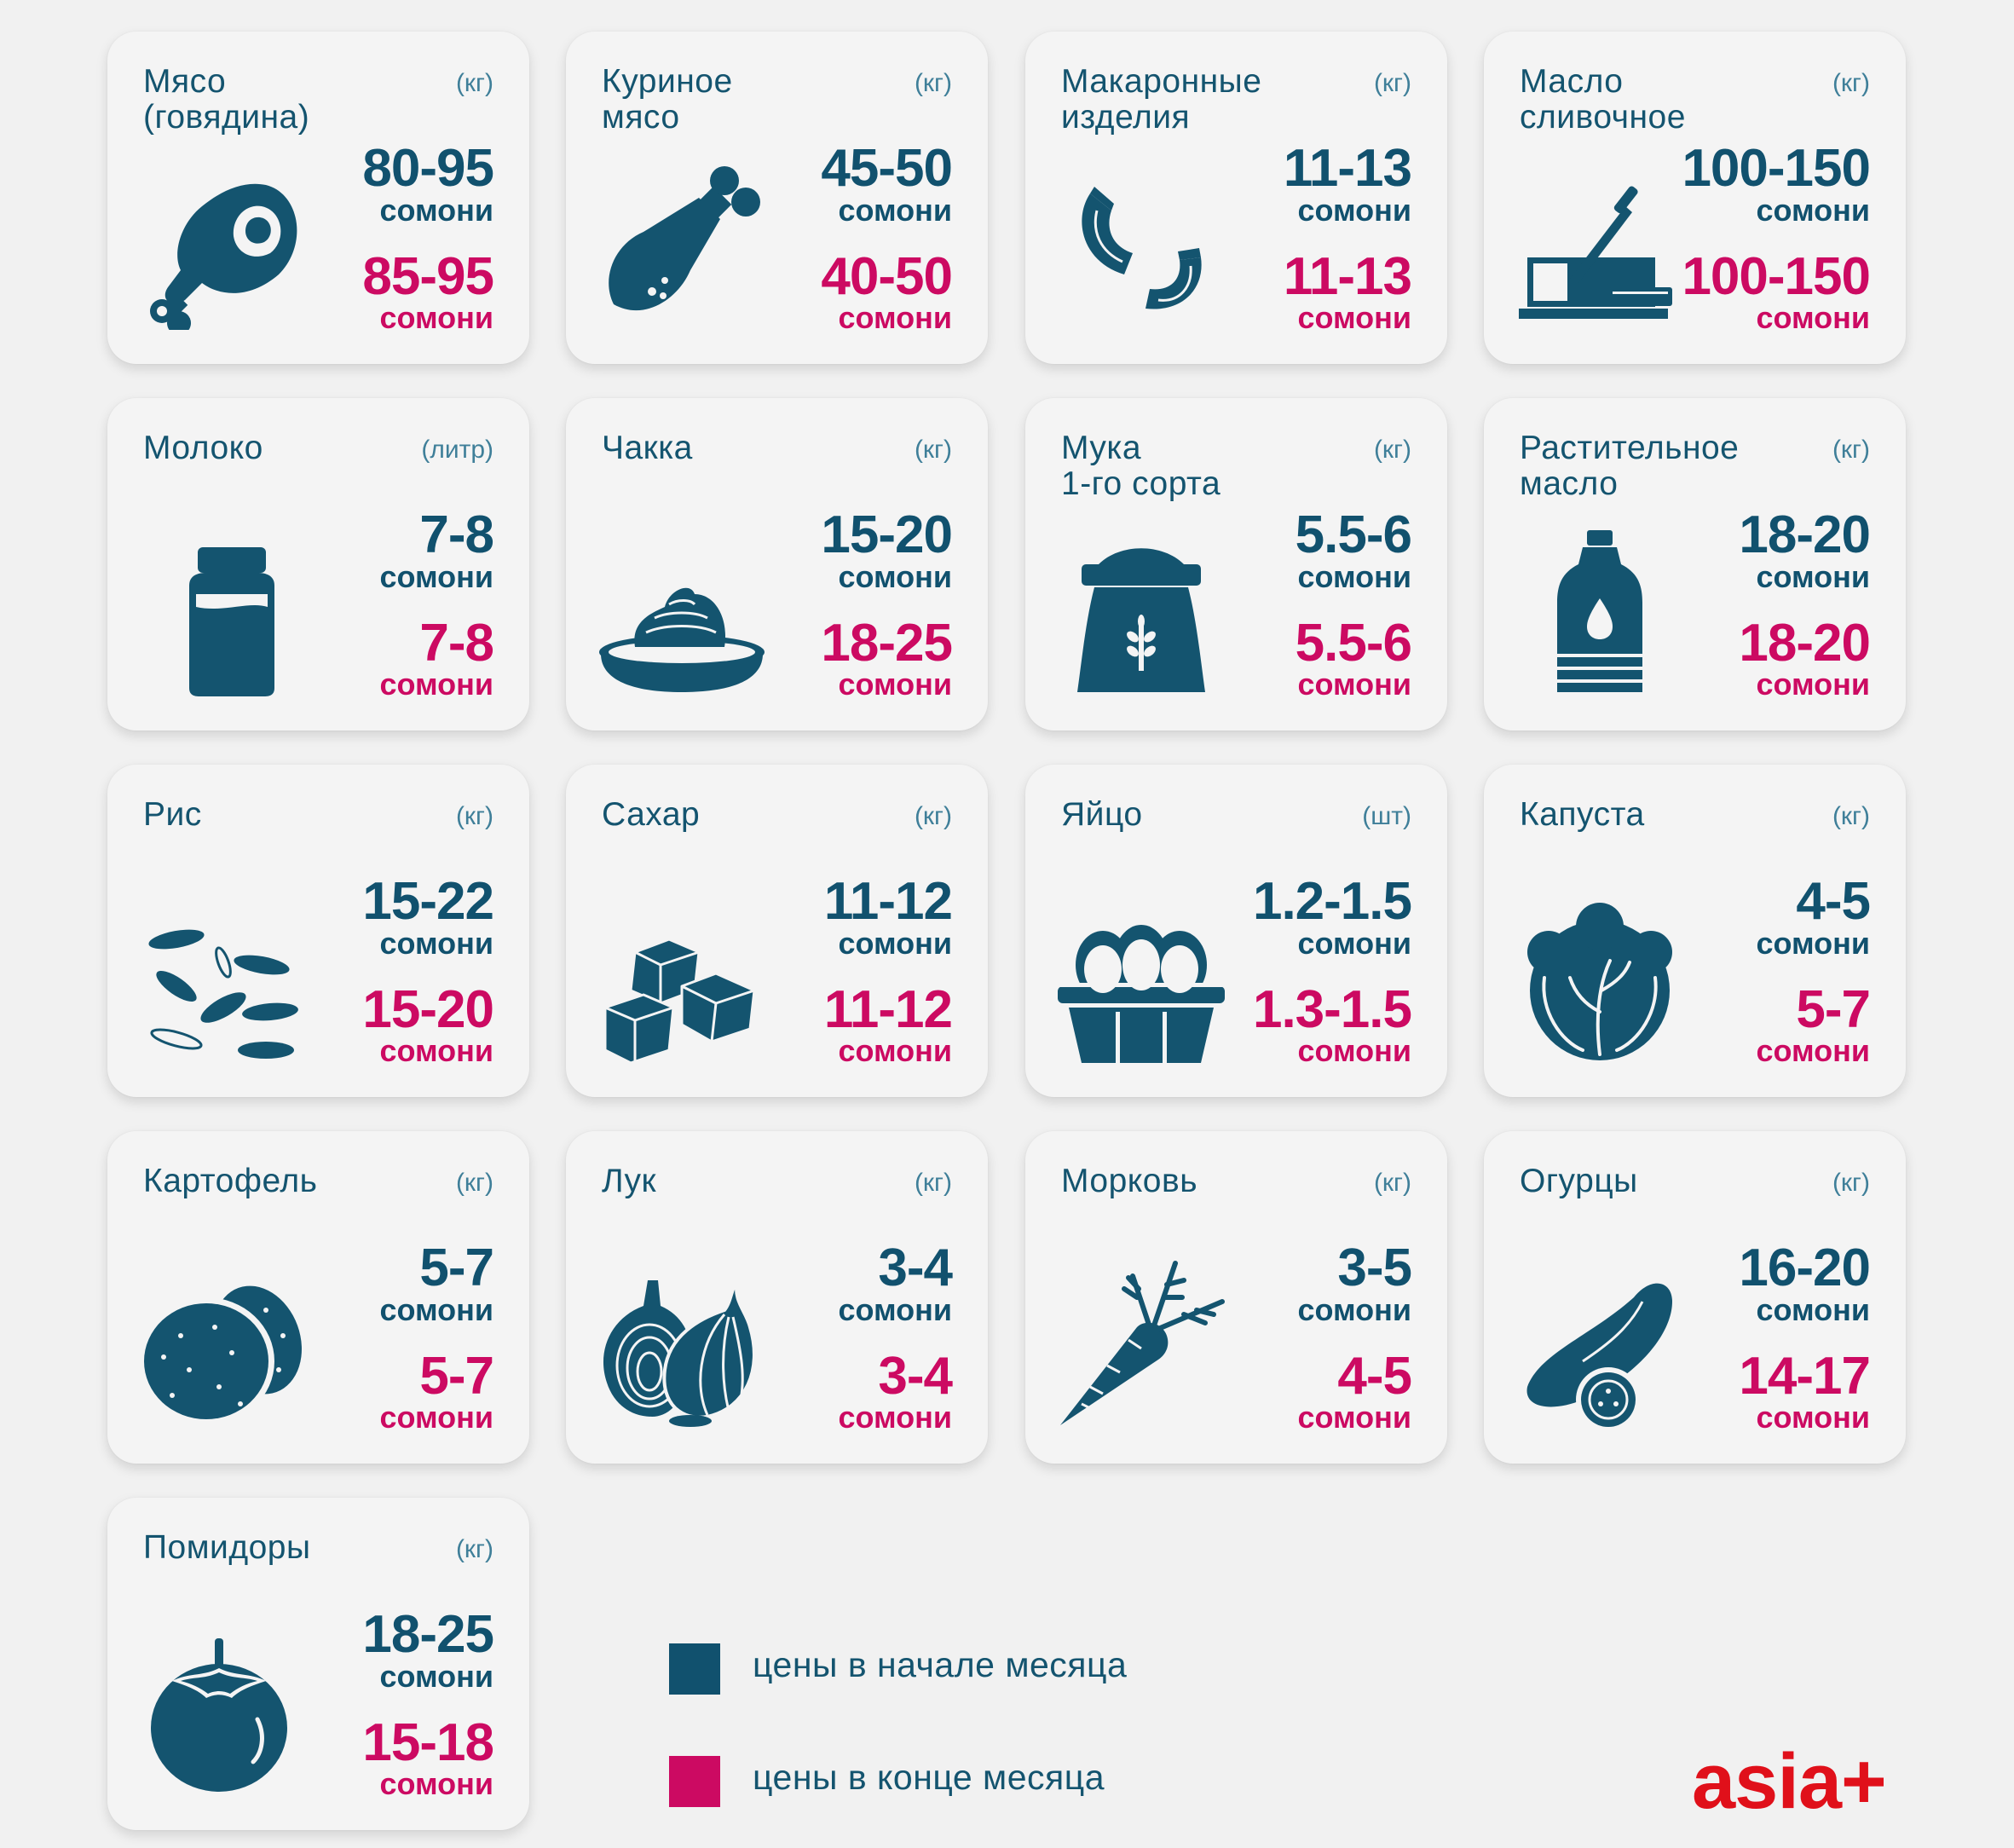 This screenshot has height=1848, width=2014. What do you see at coordinates (1603, 99) in the screenshot?
I see `item-name: Масло сливочное` at bounding box center [1603, 99].